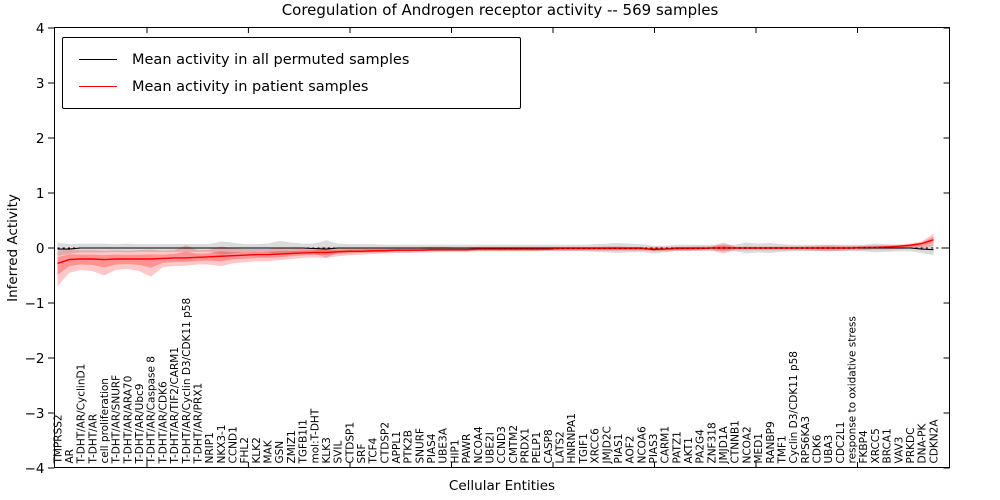 This screenshot has height=500, width=1000. I want to click on y-tick-label: −4, so click(35, 469).